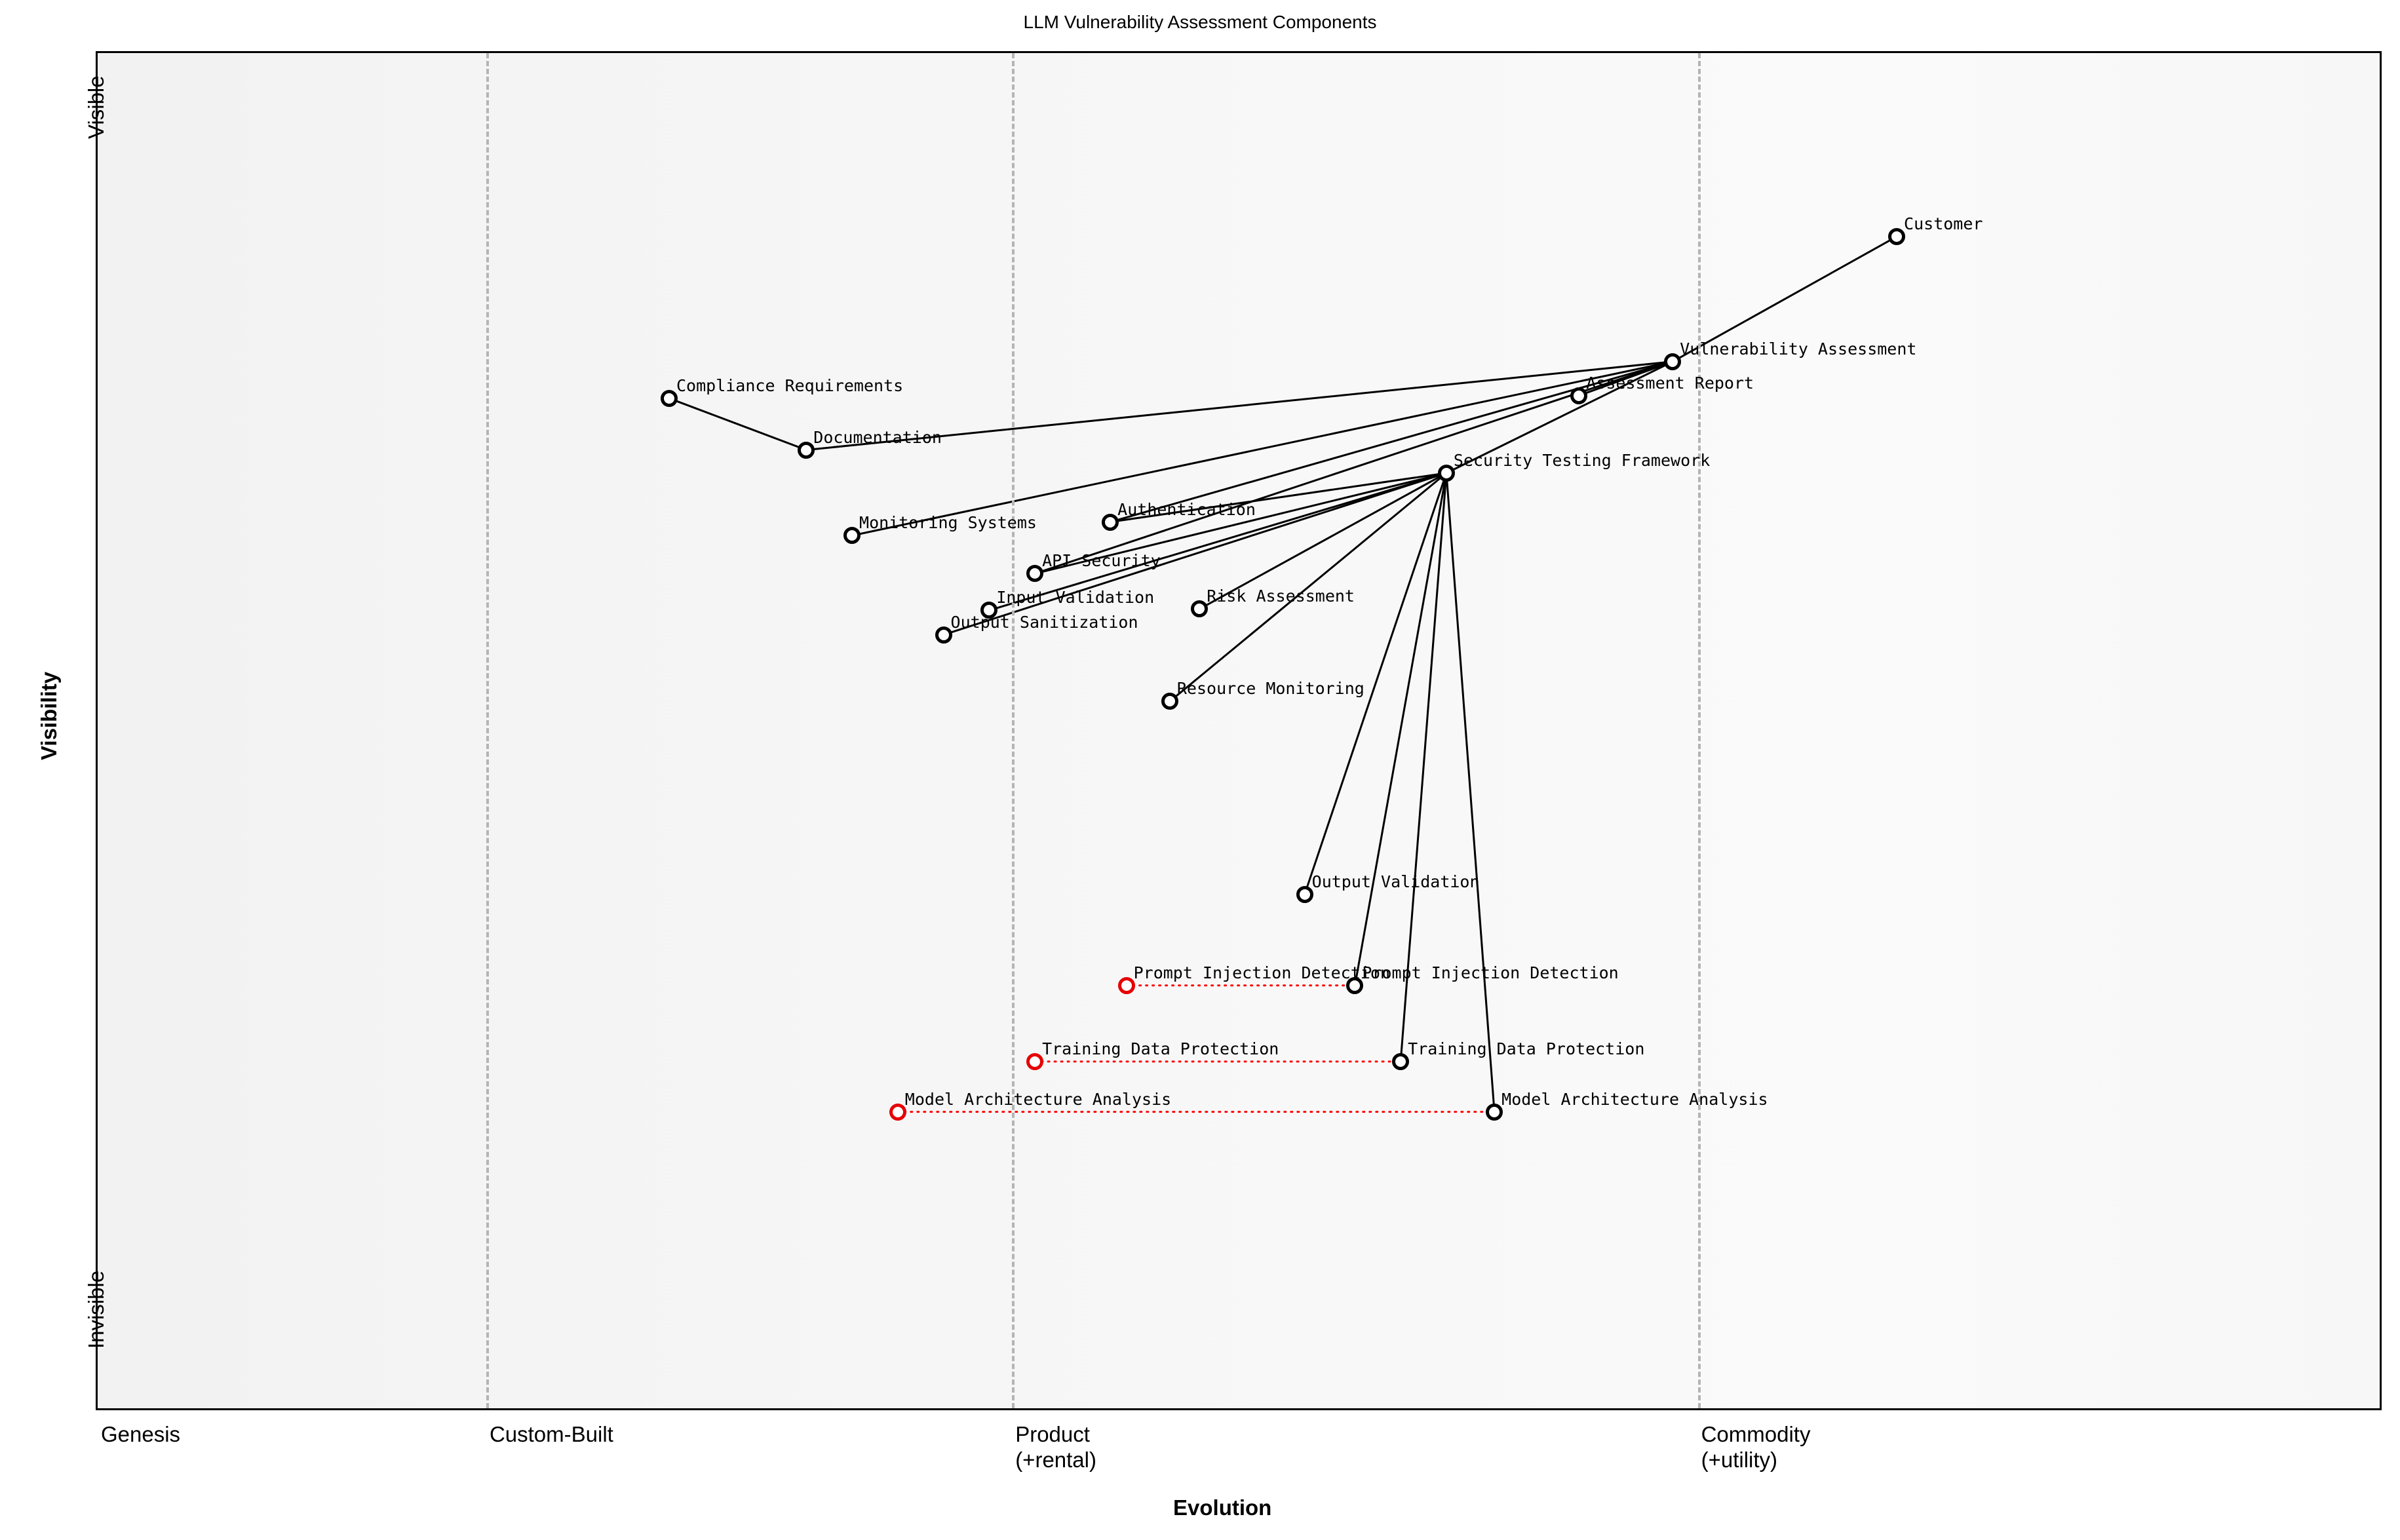 The image size is (2400, 1540). I want to click on map-node-label: Compliance Requirements, so click(790, 385).